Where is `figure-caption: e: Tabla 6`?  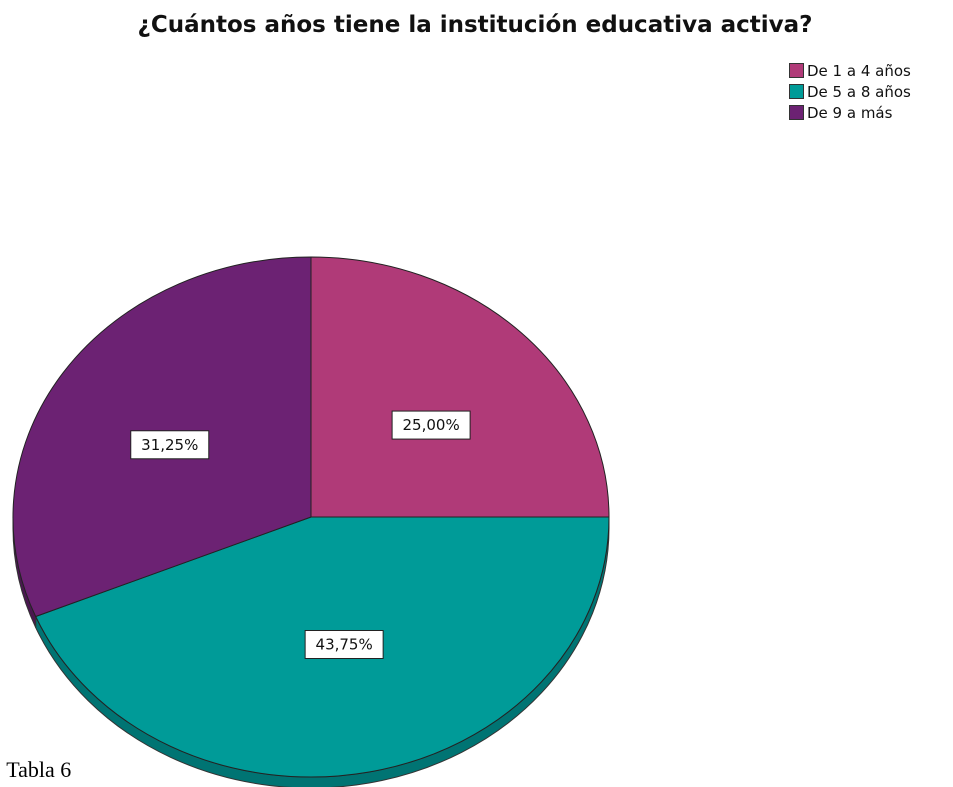
figure-caption: e: Tabla 6 is located at coordinates (35, 770).